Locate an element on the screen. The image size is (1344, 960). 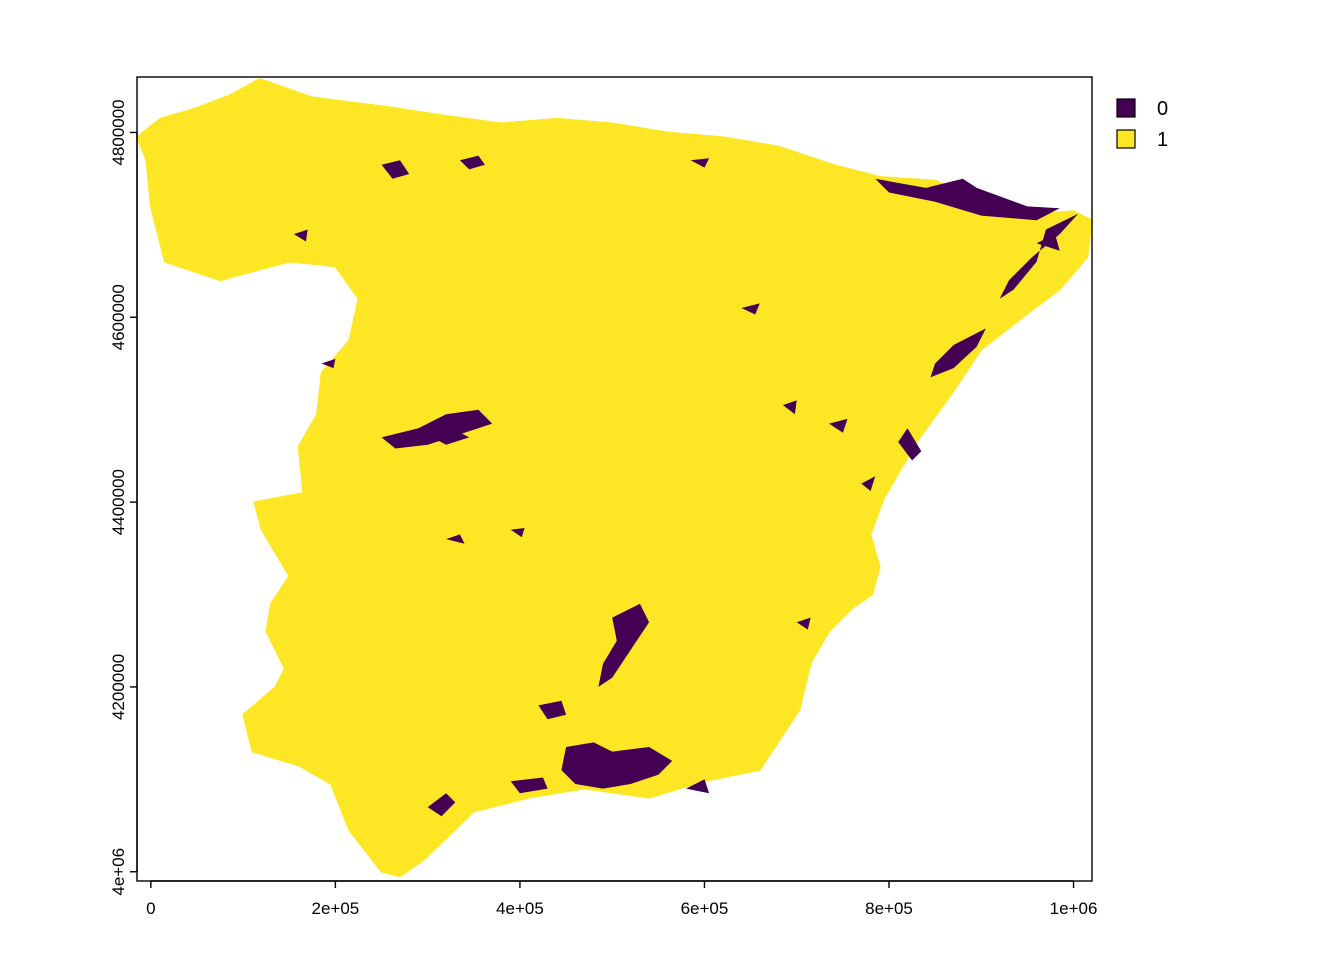
y-axis: 4e+06 4200000 4400000 4600000 4800000 is located at coordinates (123, 497).